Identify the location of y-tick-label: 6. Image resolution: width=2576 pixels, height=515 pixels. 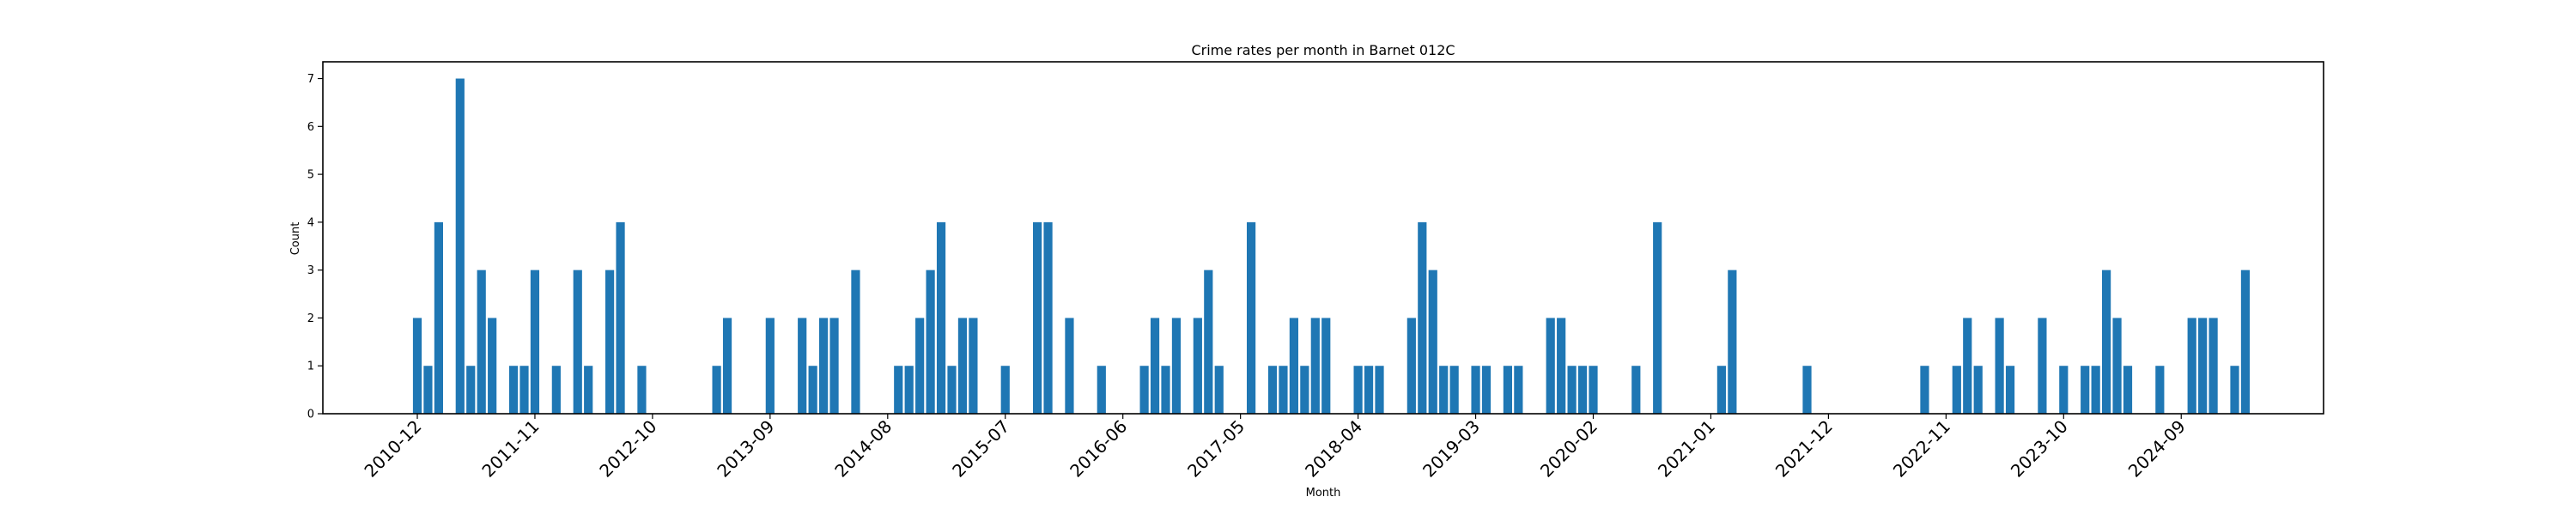
(311, 127).